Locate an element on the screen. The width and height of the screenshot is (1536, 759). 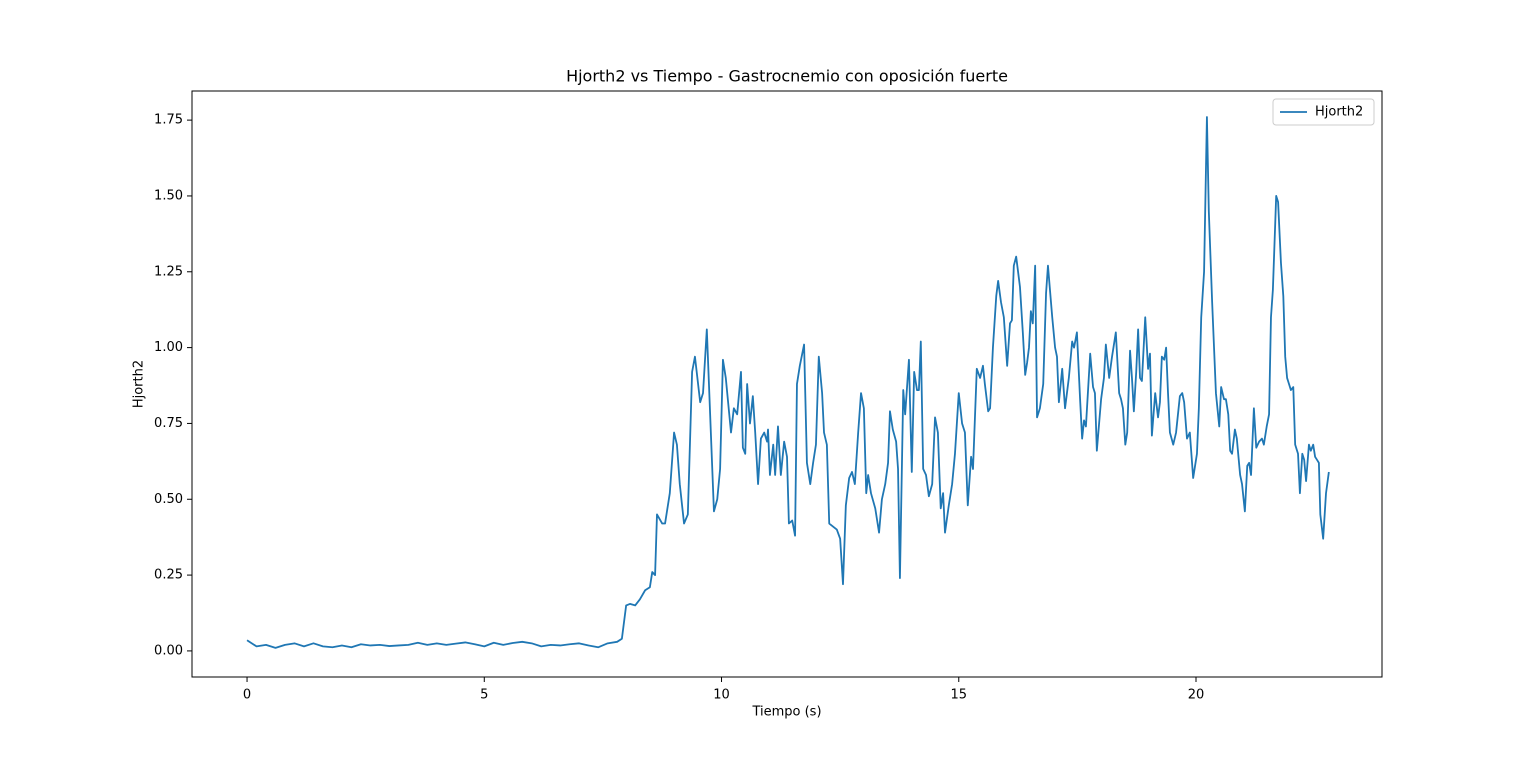
x-tick-label: 10 is located at coordinates (721, 695).